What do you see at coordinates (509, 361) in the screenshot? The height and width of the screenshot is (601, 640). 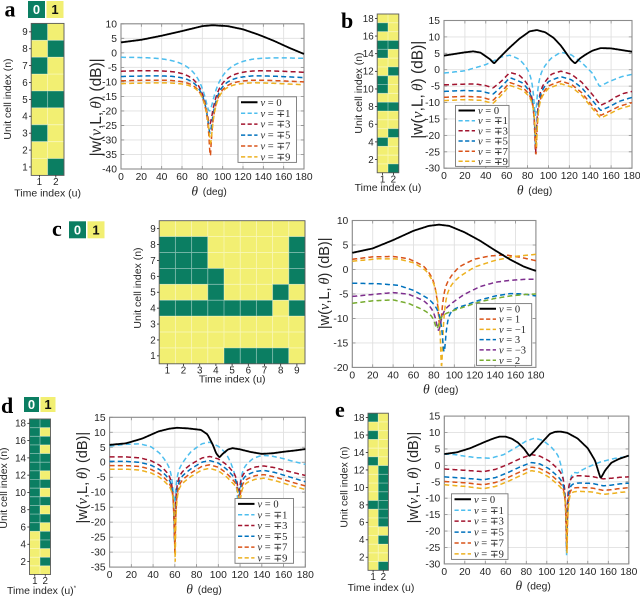 I see `svg-text: ν = 2` at bounding box center [509, 361].